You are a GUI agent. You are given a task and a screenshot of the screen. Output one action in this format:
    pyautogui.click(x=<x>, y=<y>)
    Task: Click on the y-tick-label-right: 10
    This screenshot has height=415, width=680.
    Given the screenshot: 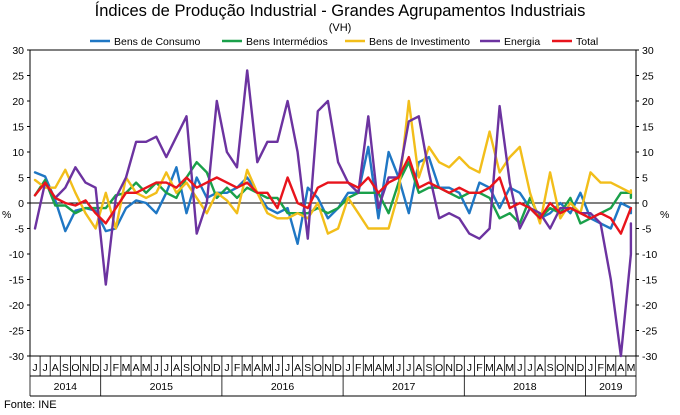 What is the action you would take?
    pyautogui.click(x=648, y=153)
    